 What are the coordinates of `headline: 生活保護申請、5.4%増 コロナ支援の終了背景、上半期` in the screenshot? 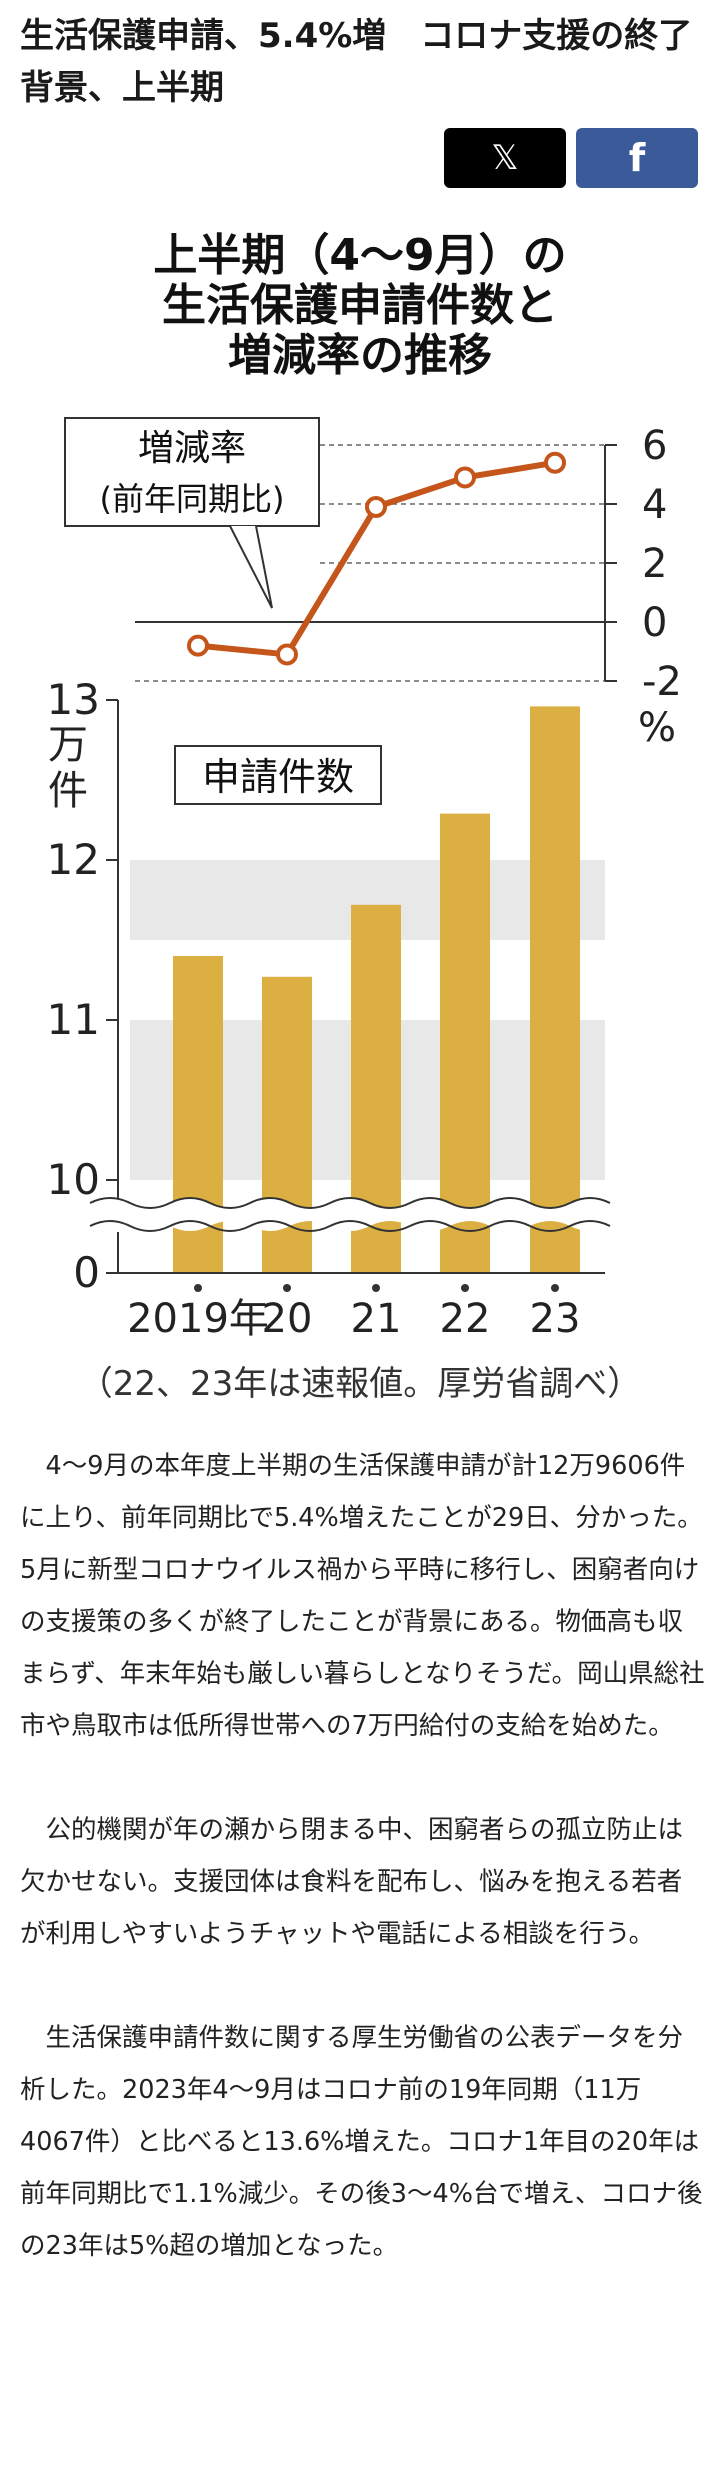 It's located at (356, 62).